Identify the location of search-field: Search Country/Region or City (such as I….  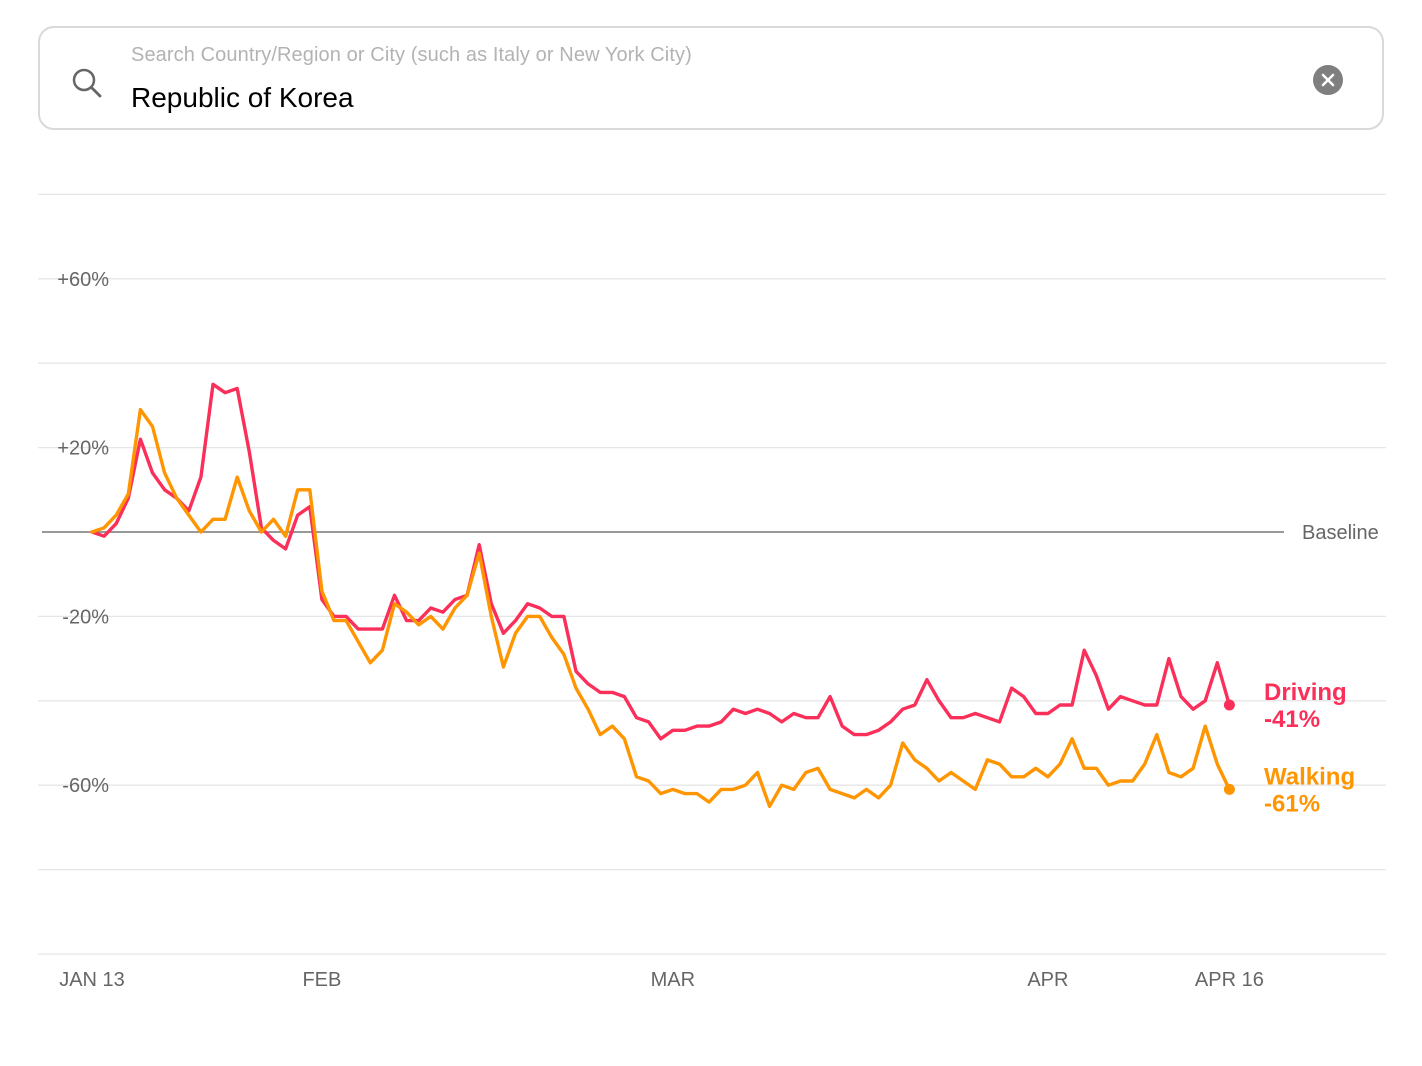
(711, 78).